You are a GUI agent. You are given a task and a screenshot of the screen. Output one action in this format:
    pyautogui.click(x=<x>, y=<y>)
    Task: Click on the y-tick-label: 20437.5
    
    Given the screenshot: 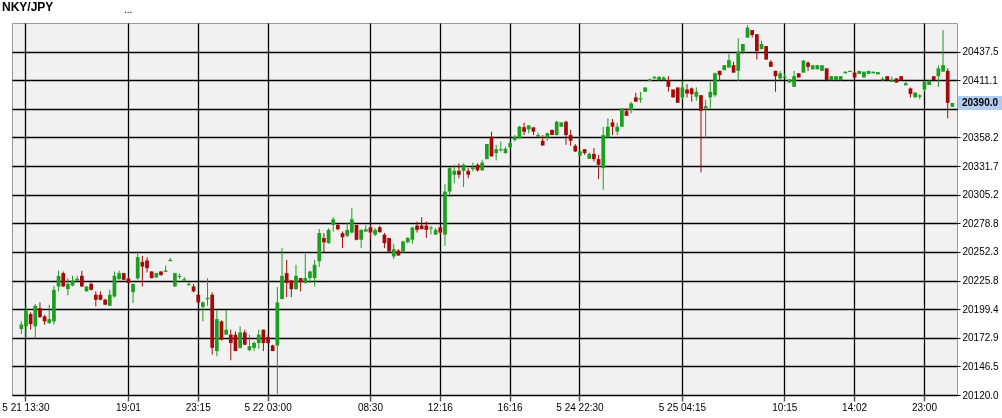 What is the action you would take?
    pyautogui.click(x=981, y=52)
    